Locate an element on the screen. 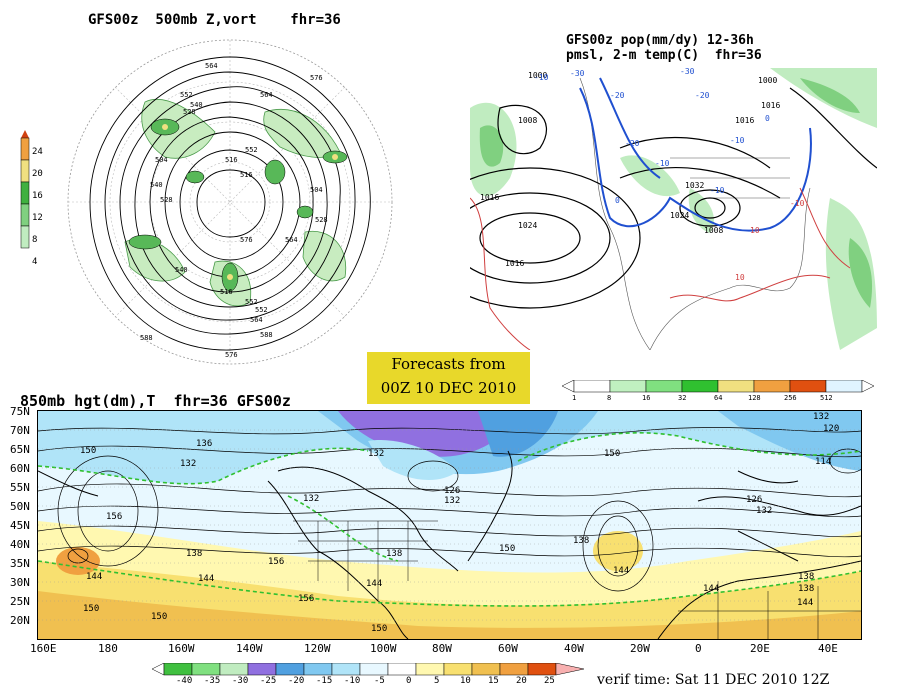  vort-tick: 24 is located at coordinates (37, 152).